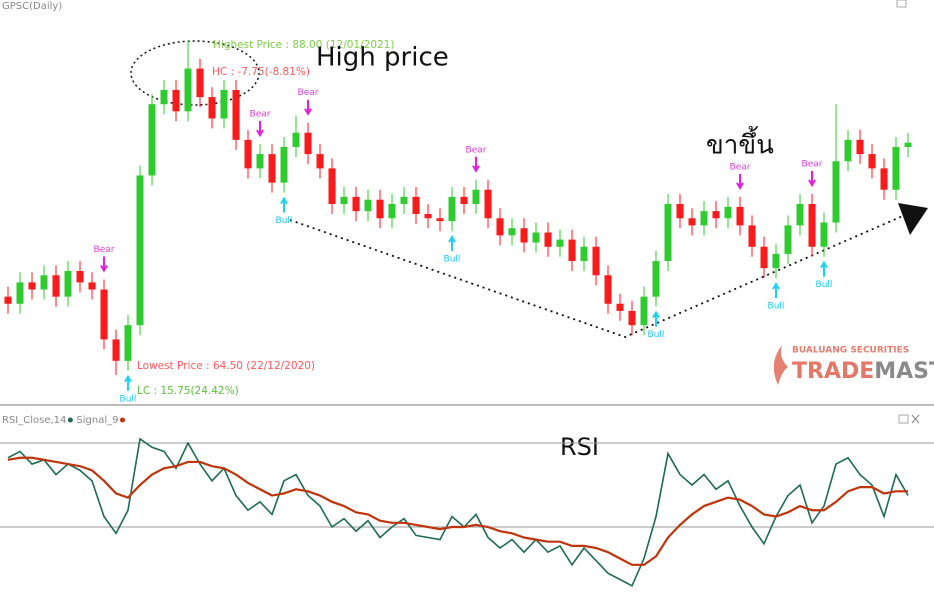 The width and height of the screenshot is (934, 599). I want to click on legend-dot, so click(70, 420).